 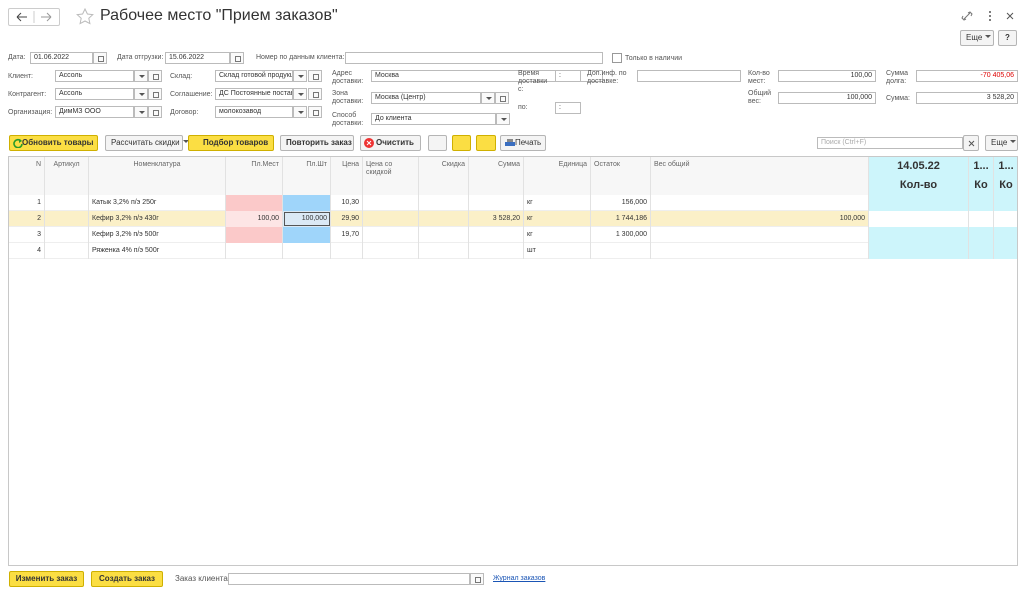 What do you see at coordinates (300, 57) in the screenshot?
I see `label: Номер по данным клиента:` at bounding box center [300, 57].